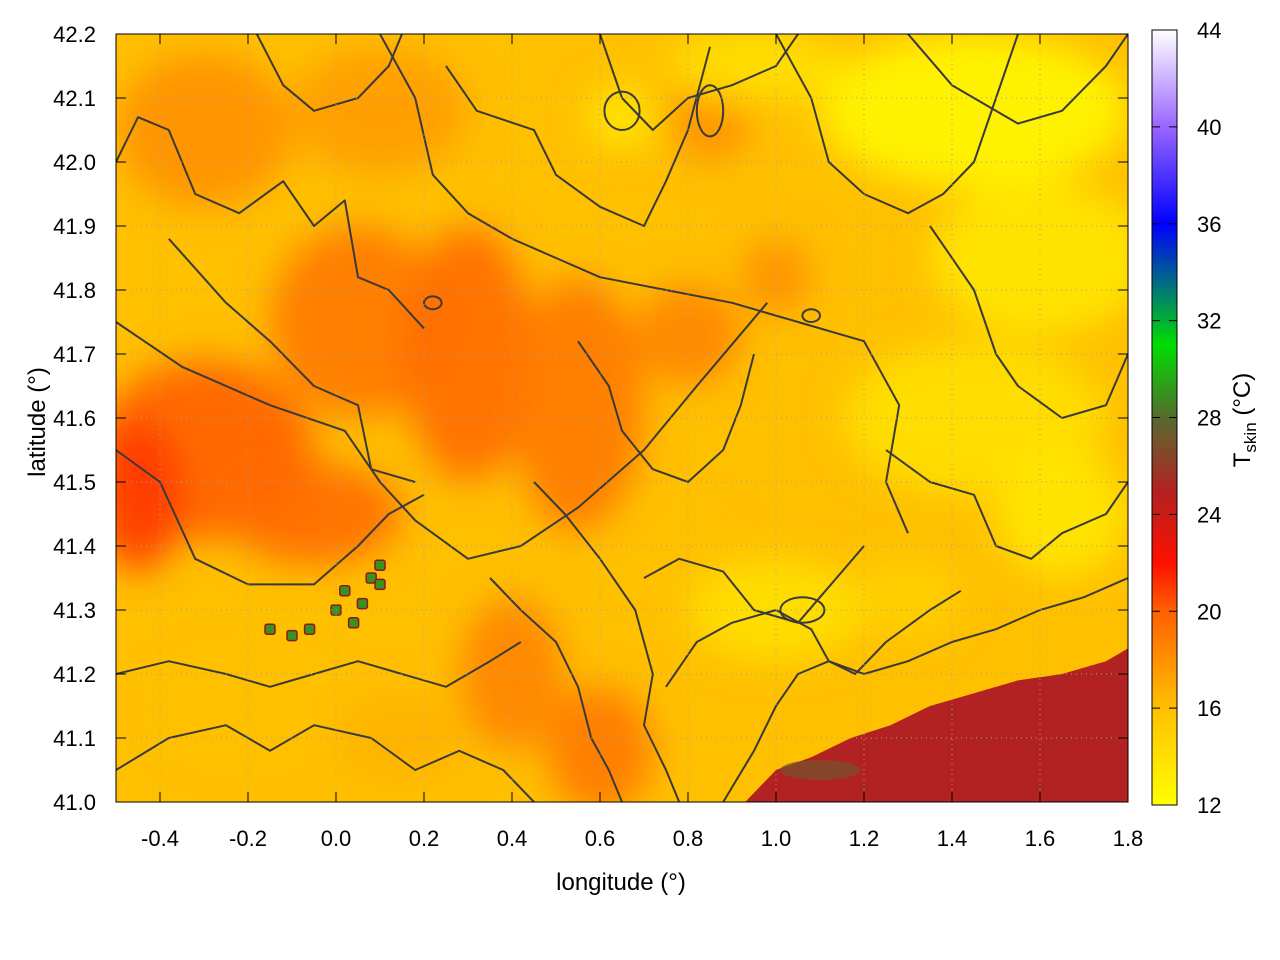 This screenshot has width=1280, height=960. I want to click on x-tick-label: 0.6, so click(600, 838).